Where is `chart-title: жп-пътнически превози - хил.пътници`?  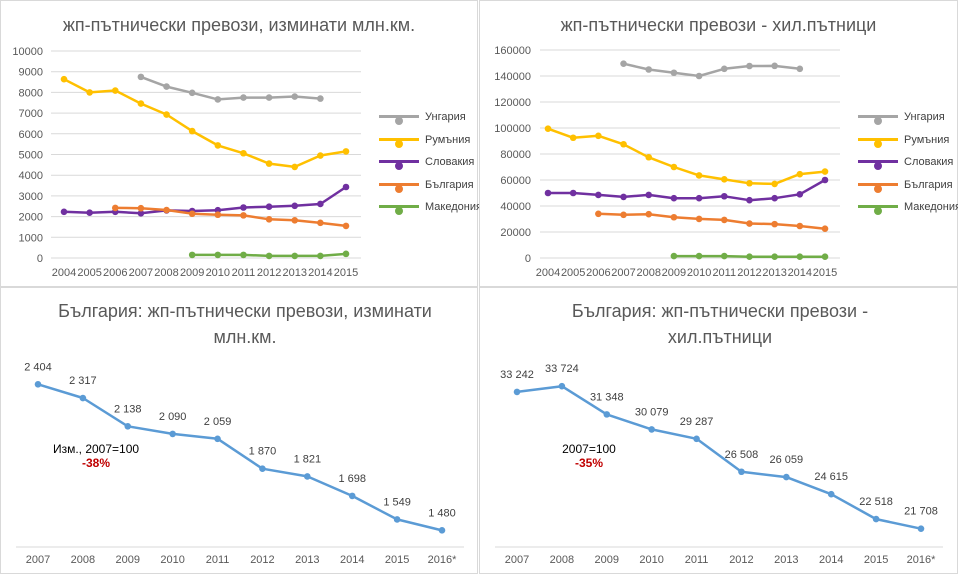
chart-title: жп-пътнически превози - хил.пътници is located at coordinates (718, 25).